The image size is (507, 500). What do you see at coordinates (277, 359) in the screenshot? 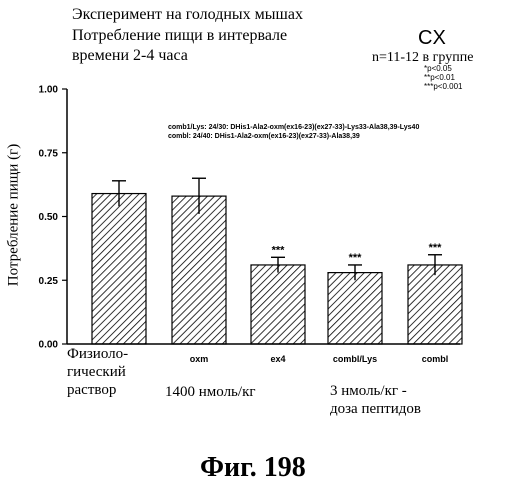
I see `x-tick-label: ex4` at bounding box center [277, 359].